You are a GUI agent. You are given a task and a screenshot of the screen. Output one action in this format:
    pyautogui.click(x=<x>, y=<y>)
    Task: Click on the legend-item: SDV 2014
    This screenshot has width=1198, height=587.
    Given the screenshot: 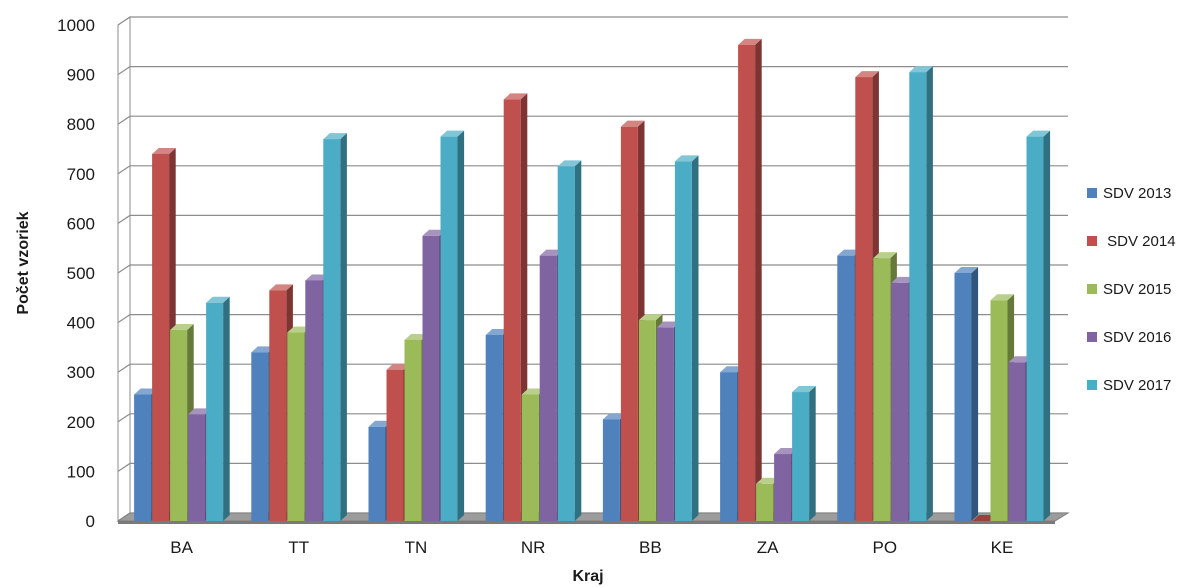 What is the action you would take?
    pyautogui.click(x=1131, y=241)
    